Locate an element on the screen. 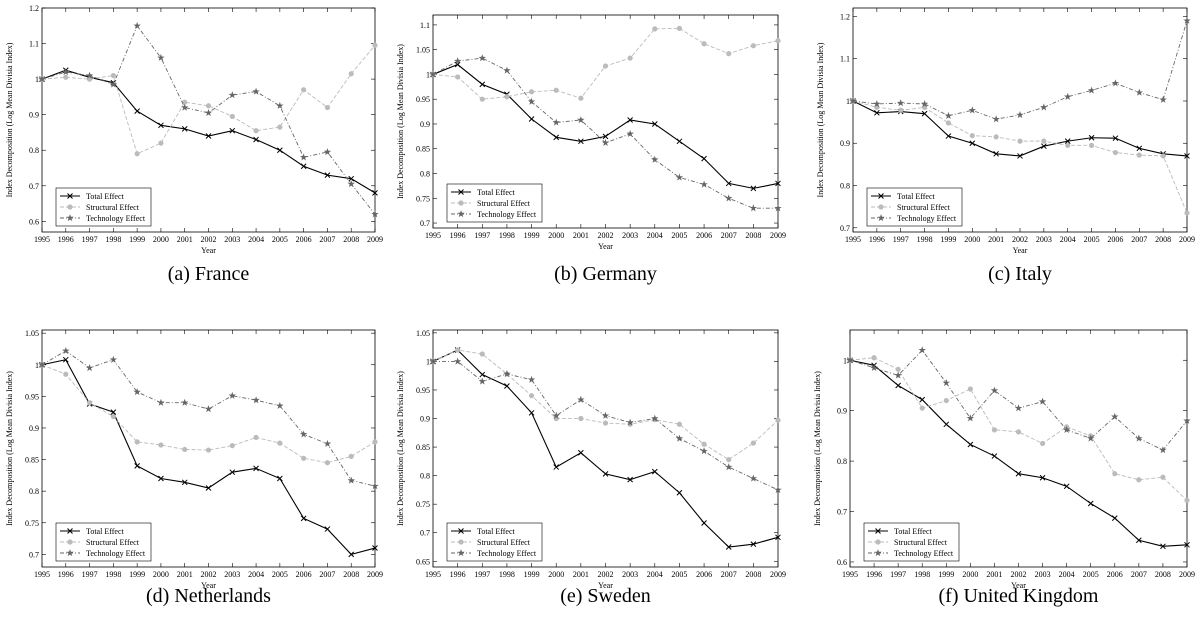 This screenshot has width=1195, height=621. x-tick-label: 2007 is located at coordinates (729, 574).